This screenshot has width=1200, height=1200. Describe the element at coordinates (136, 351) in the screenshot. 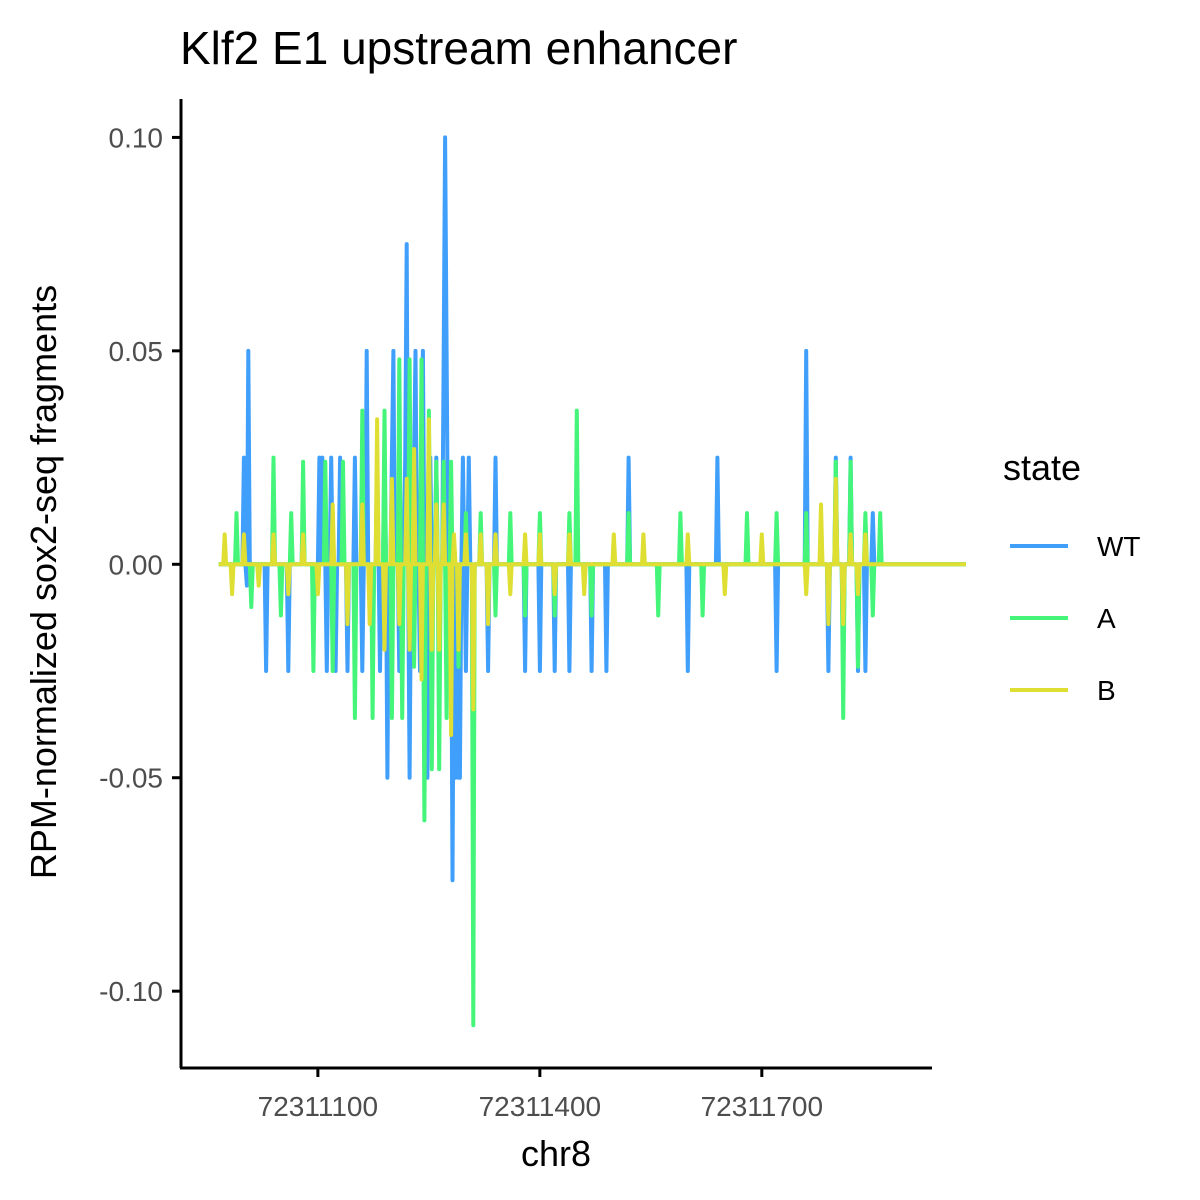

I see `y-tick-label: 0.05` at that location.